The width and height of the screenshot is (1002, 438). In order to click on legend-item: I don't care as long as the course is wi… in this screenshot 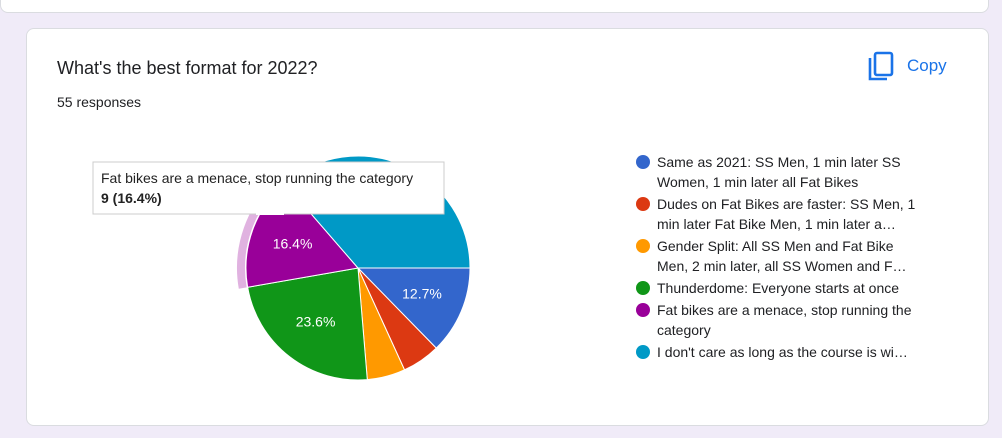, I will do `click(782, 352)`.